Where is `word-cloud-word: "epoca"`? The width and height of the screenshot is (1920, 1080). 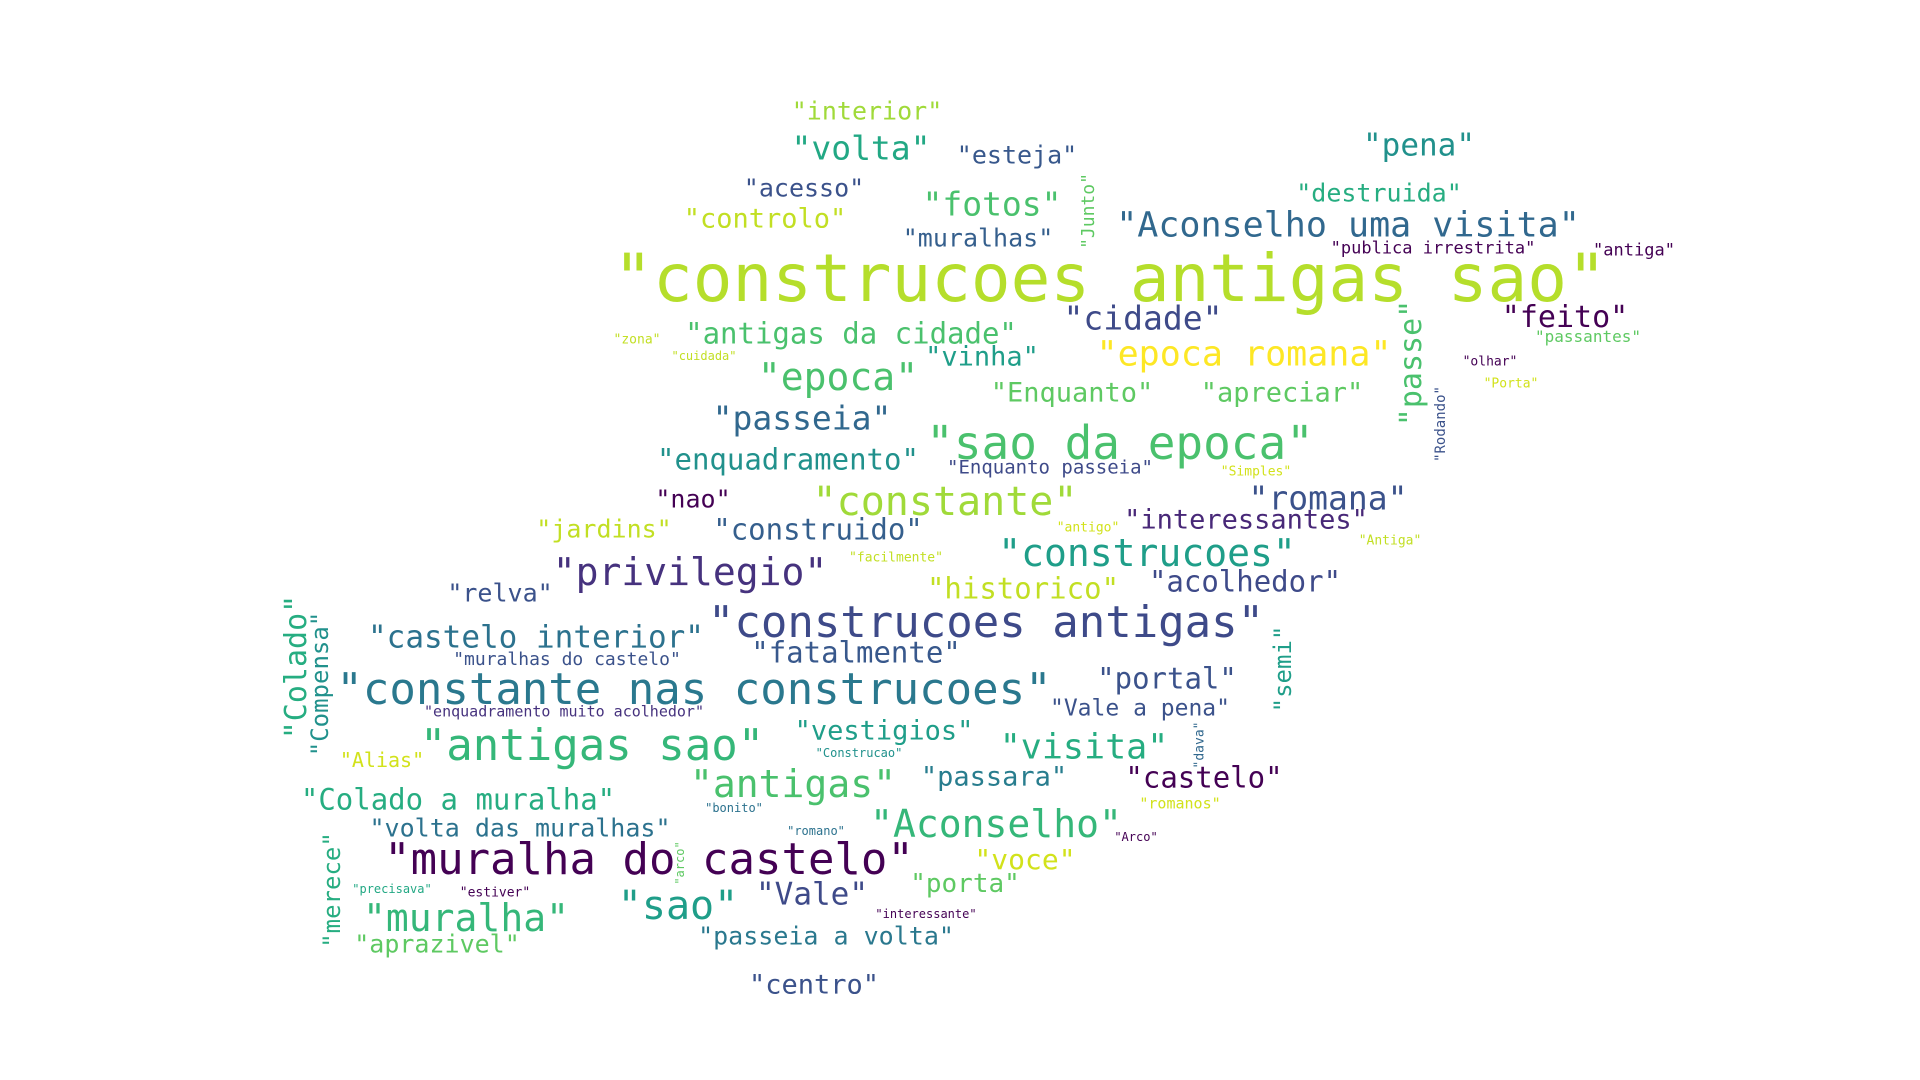 word-cloud-word: "epoca" is located at coordinates (838, 377).